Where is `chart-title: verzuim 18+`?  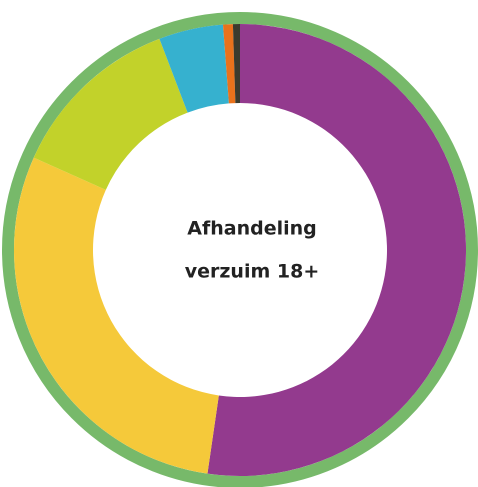
chart-title: verzuim 18+ is located at coordinates (252, 272).